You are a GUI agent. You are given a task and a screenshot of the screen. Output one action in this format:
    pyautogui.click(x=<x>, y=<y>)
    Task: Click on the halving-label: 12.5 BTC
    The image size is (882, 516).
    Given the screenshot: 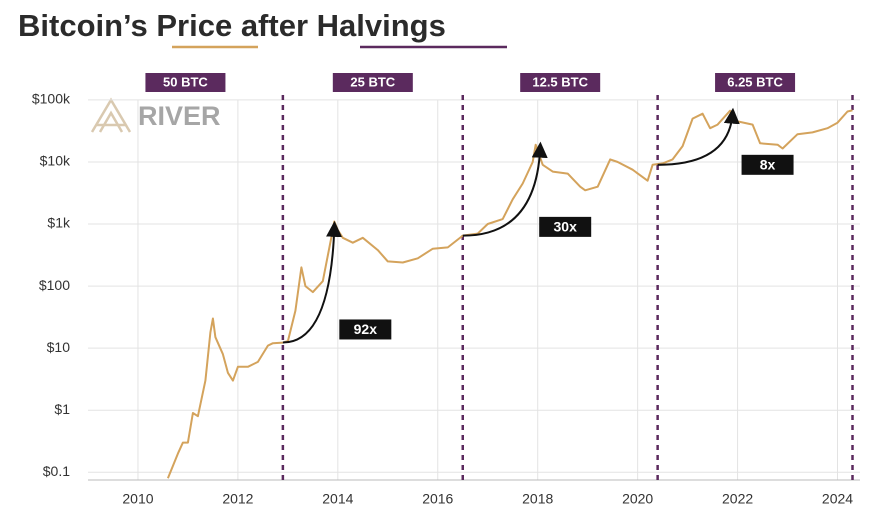 What is the action you would take?
    pyautogui.click(x=560, y=81)
    